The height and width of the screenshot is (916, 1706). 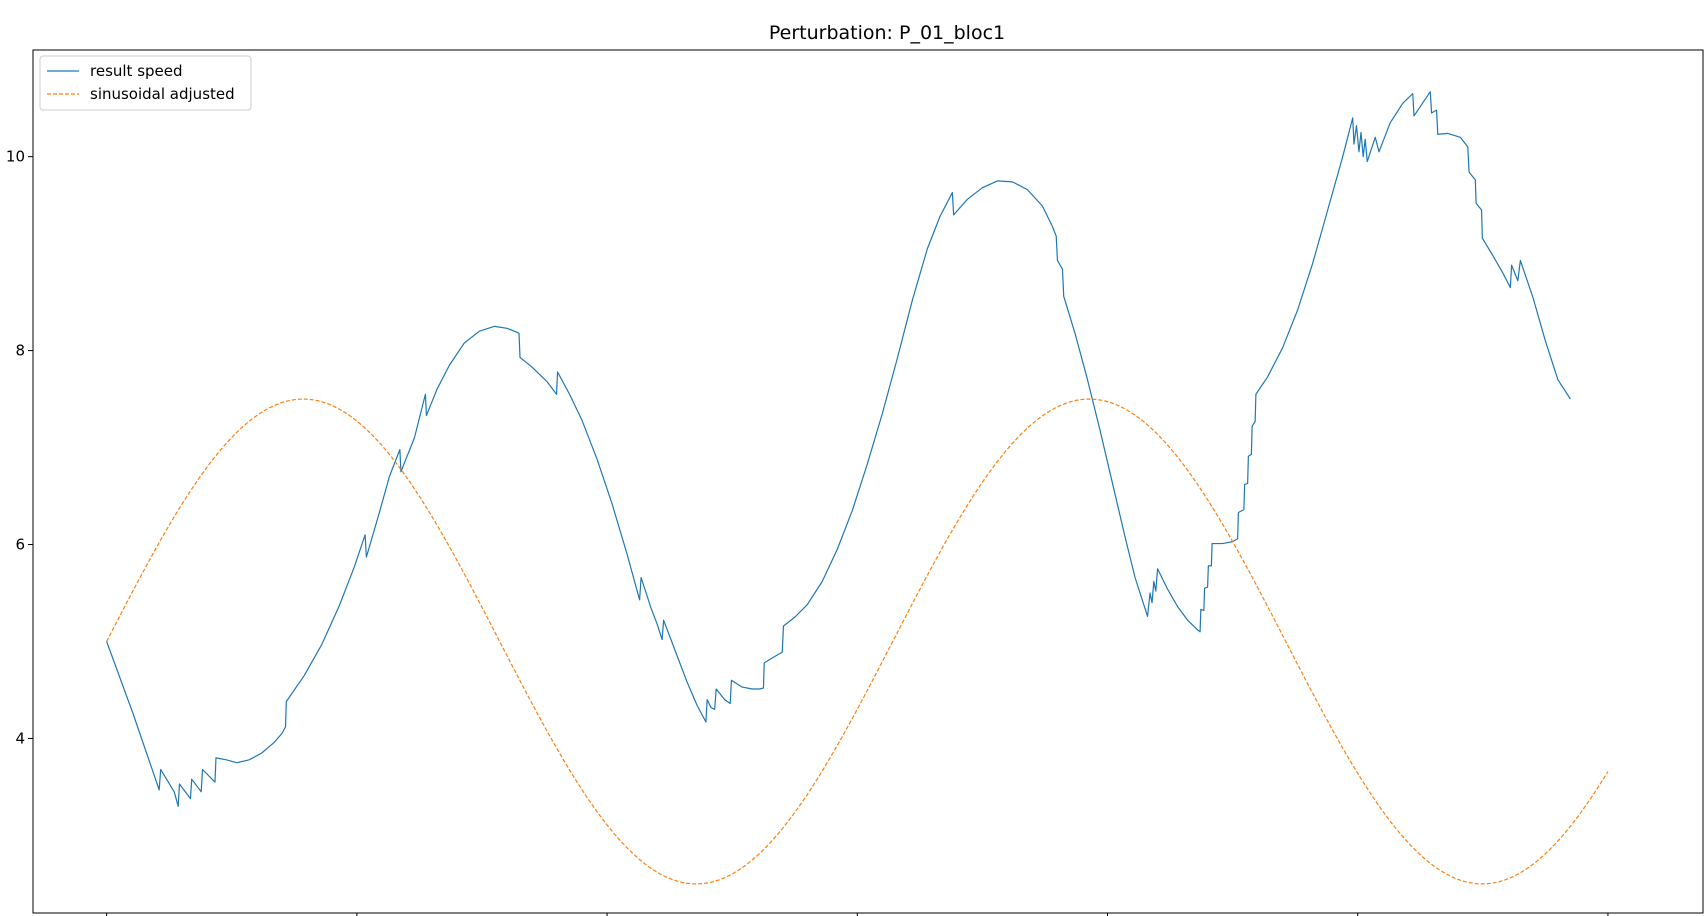 What do you see at coordinates (20, 351) in the screenshot?
I see `y-tick-label-2: 8` at bounding box center [20, 351].